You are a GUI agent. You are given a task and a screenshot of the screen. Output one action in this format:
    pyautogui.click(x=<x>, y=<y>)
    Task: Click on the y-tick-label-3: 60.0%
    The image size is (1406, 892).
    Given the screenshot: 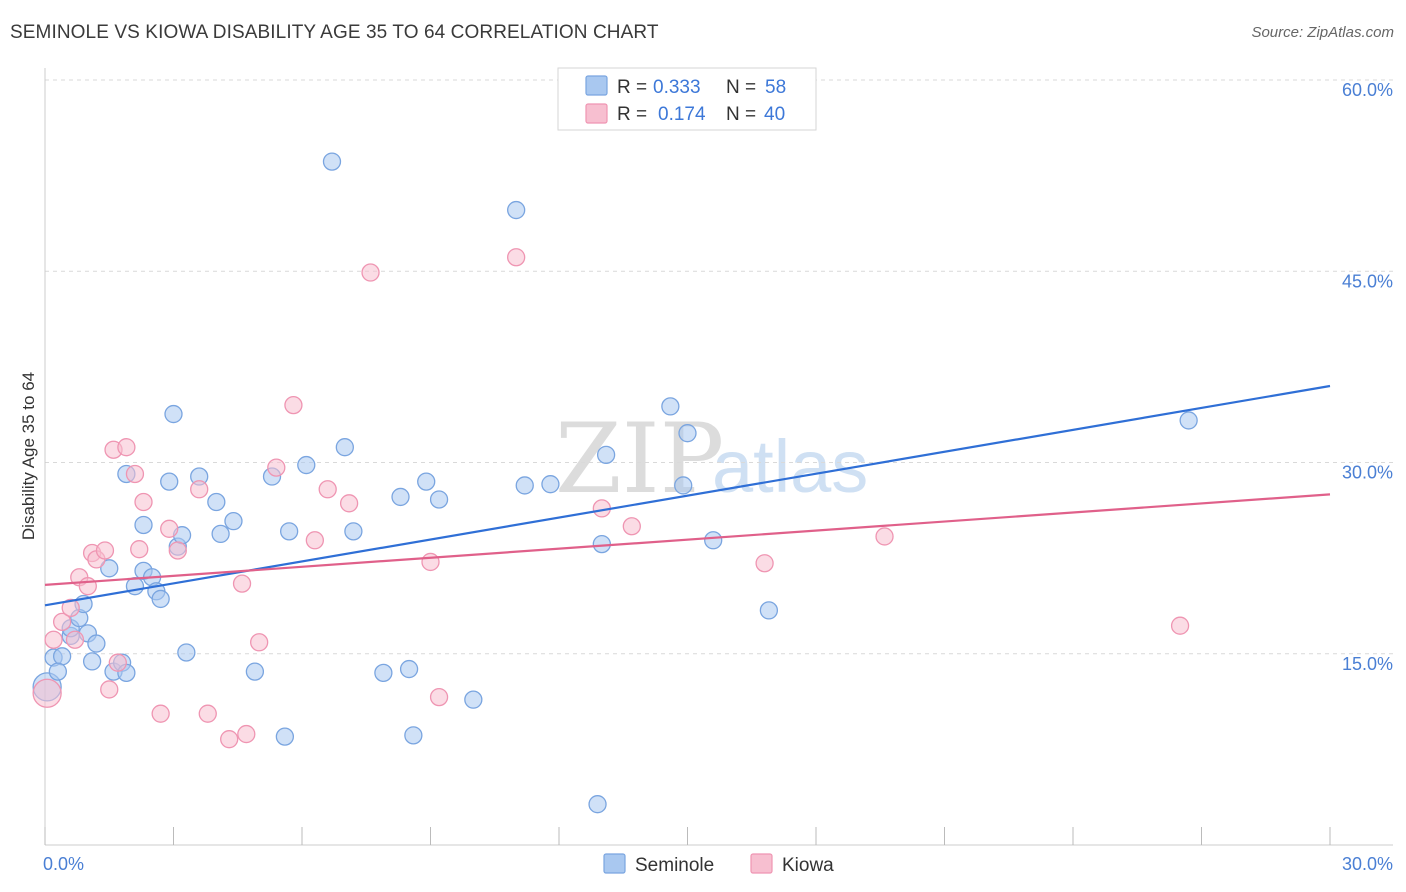 What is the action you would take?
    pyautogui.click(x=1367, y=90)
    